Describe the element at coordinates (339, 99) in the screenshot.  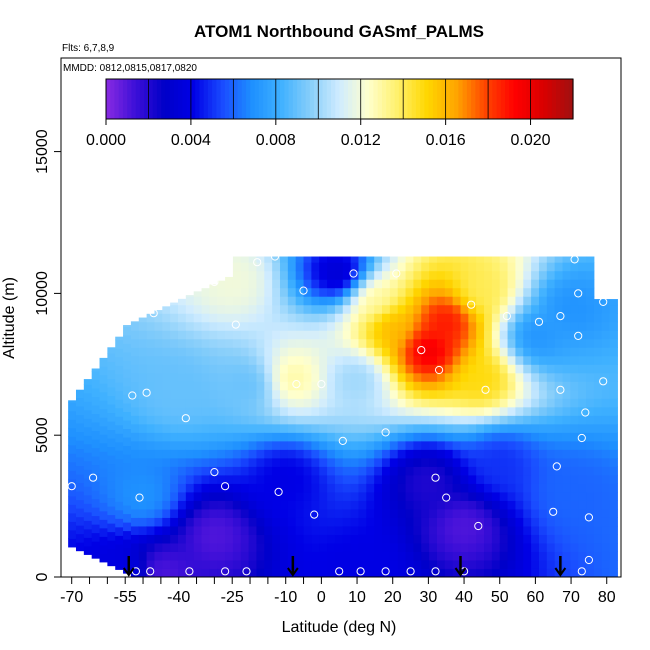
I see `colorbar-frame` at that location.